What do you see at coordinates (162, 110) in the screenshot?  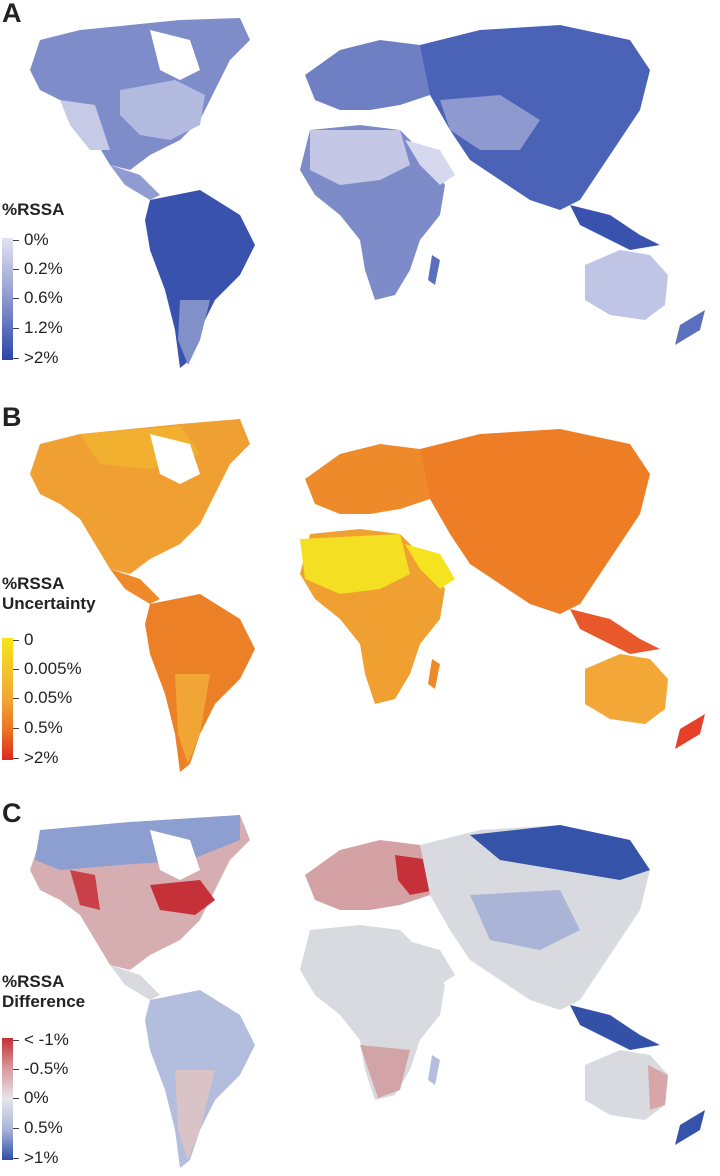 I see `north-america-east` at bounding box center [162, 110].